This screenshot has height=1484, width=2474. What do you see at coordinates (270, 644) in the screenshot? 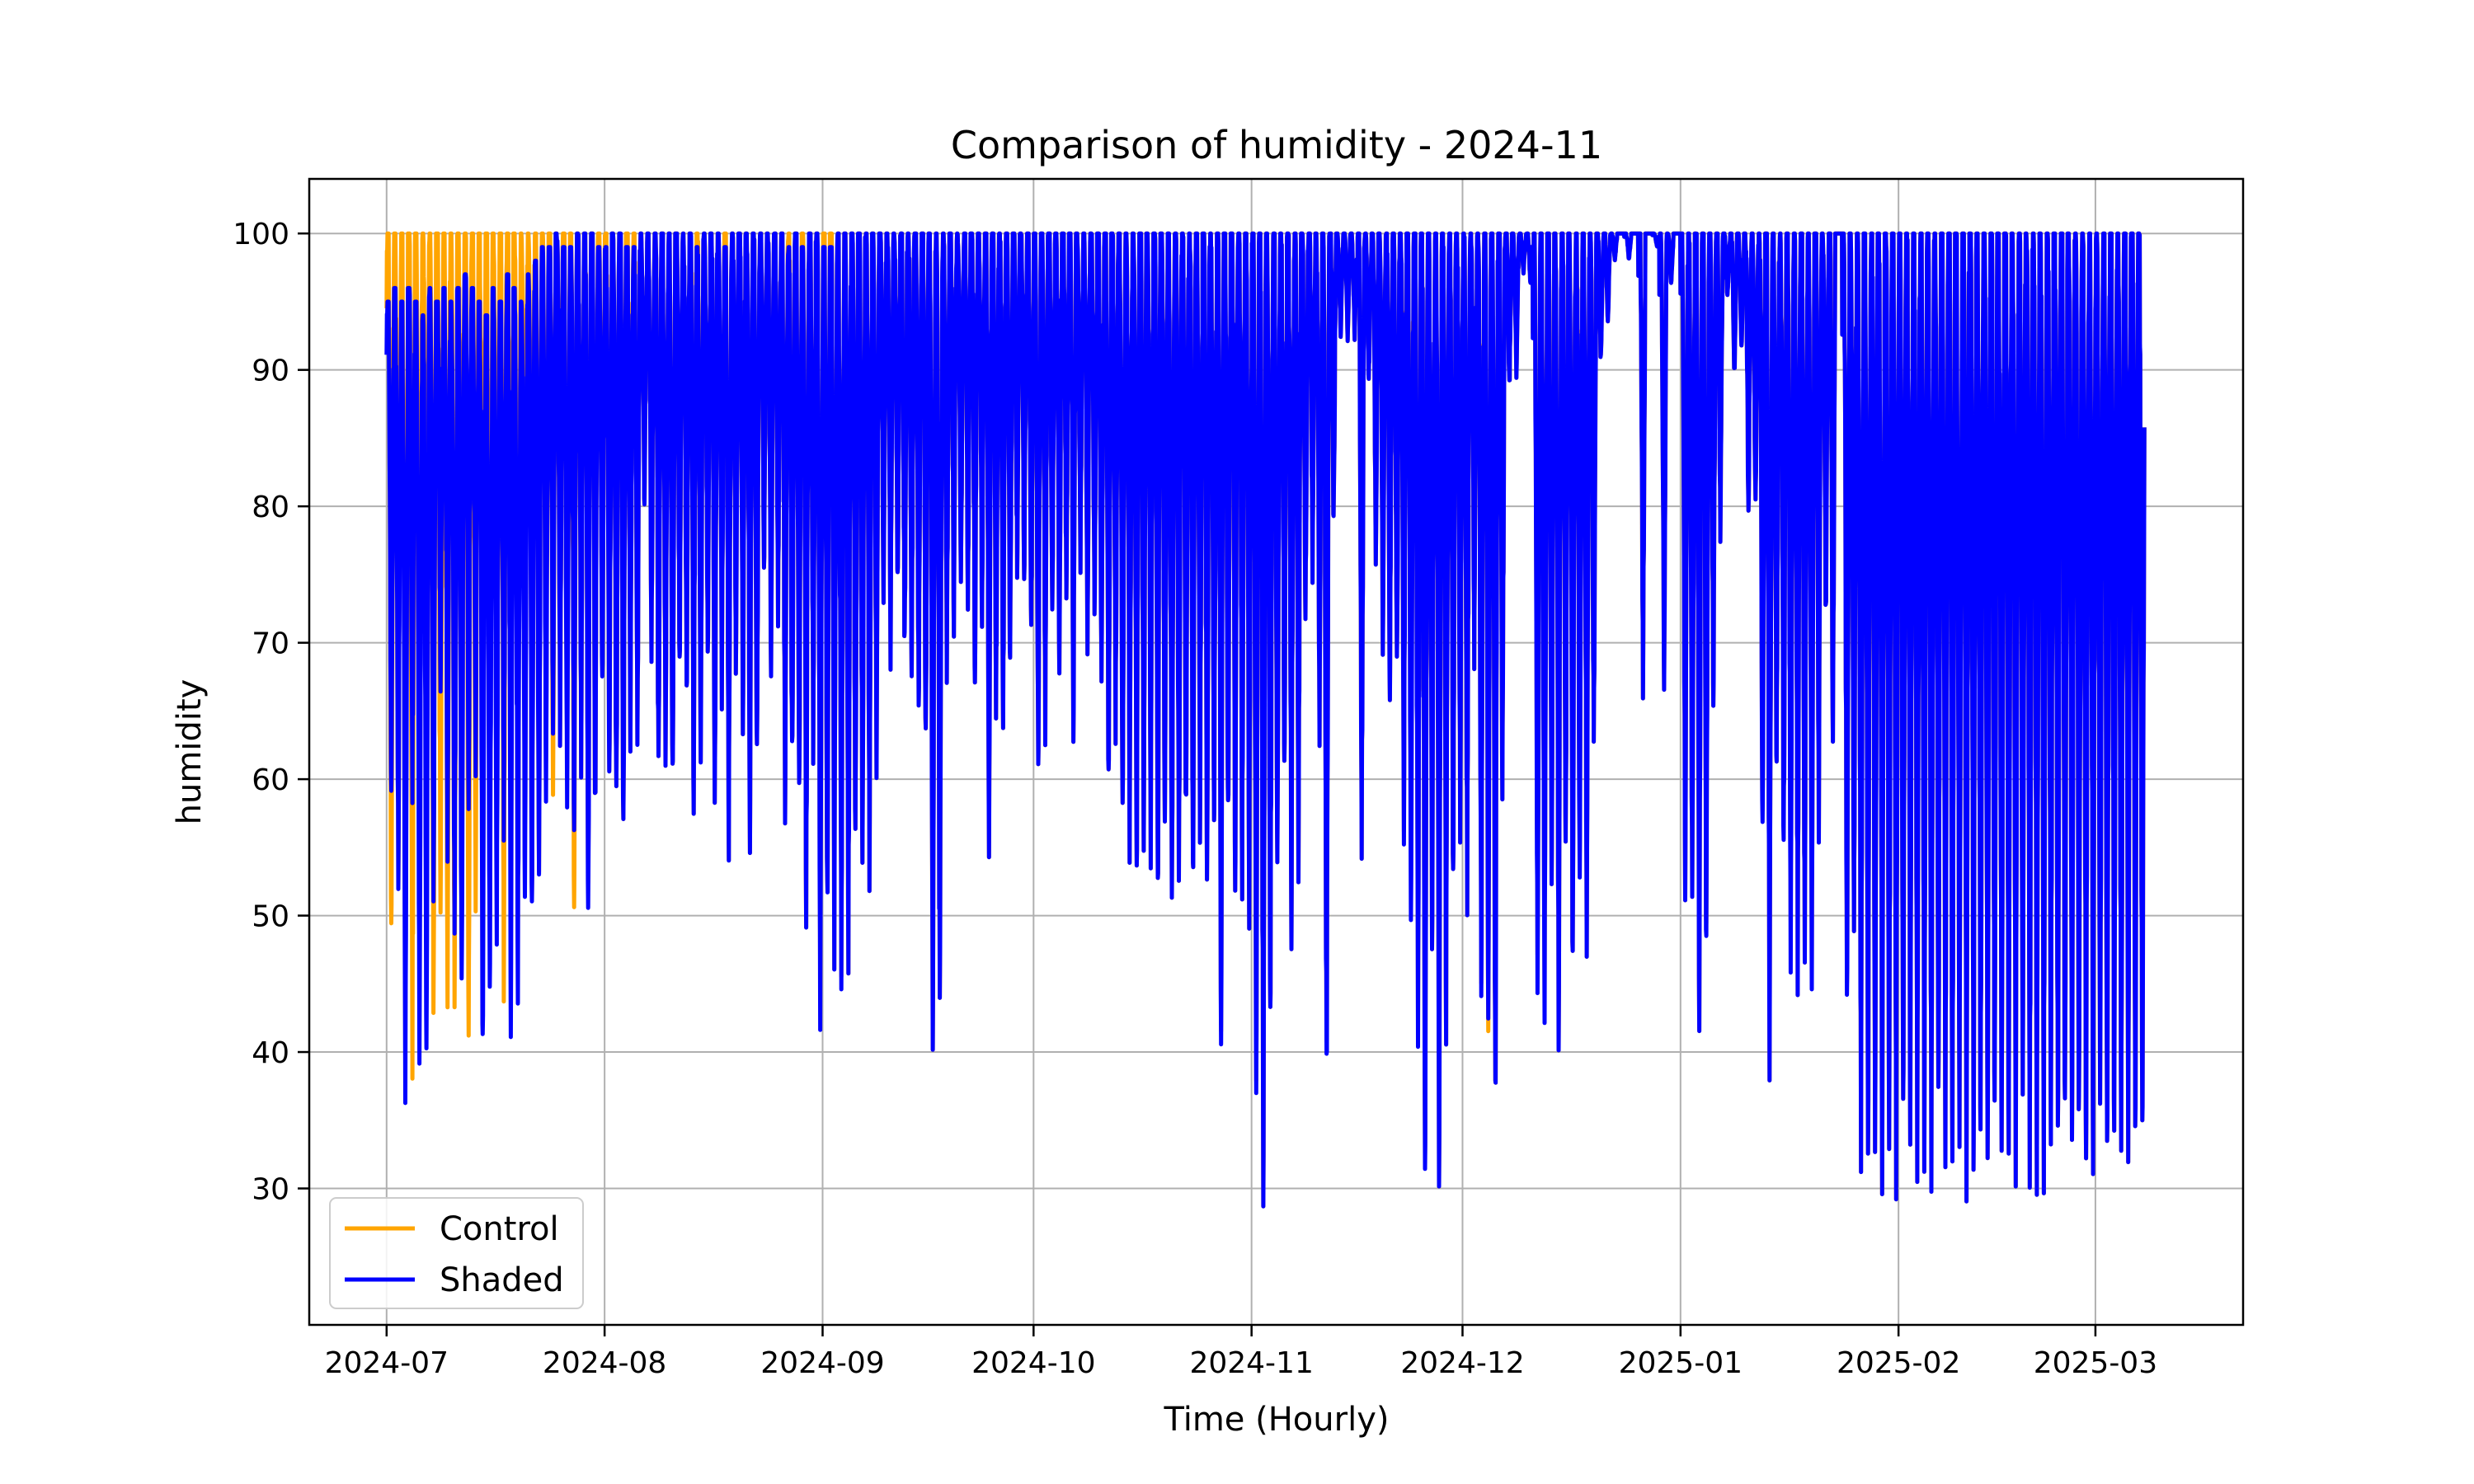
I see `y-tick-label: 70` at bounding box center [270, 644].